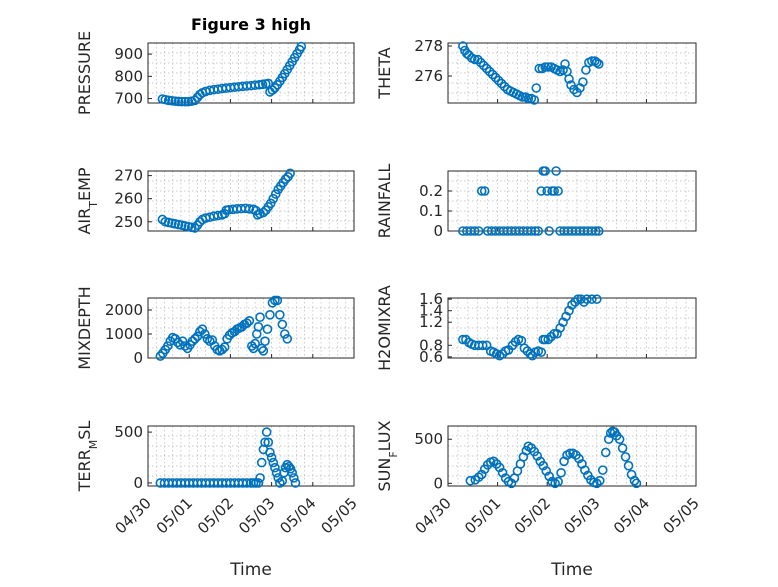 The image size is (778, 587). Describe the element at coordinates (431, 345) in the screenshot. I see `y-tick-label: 0.8` at that location.